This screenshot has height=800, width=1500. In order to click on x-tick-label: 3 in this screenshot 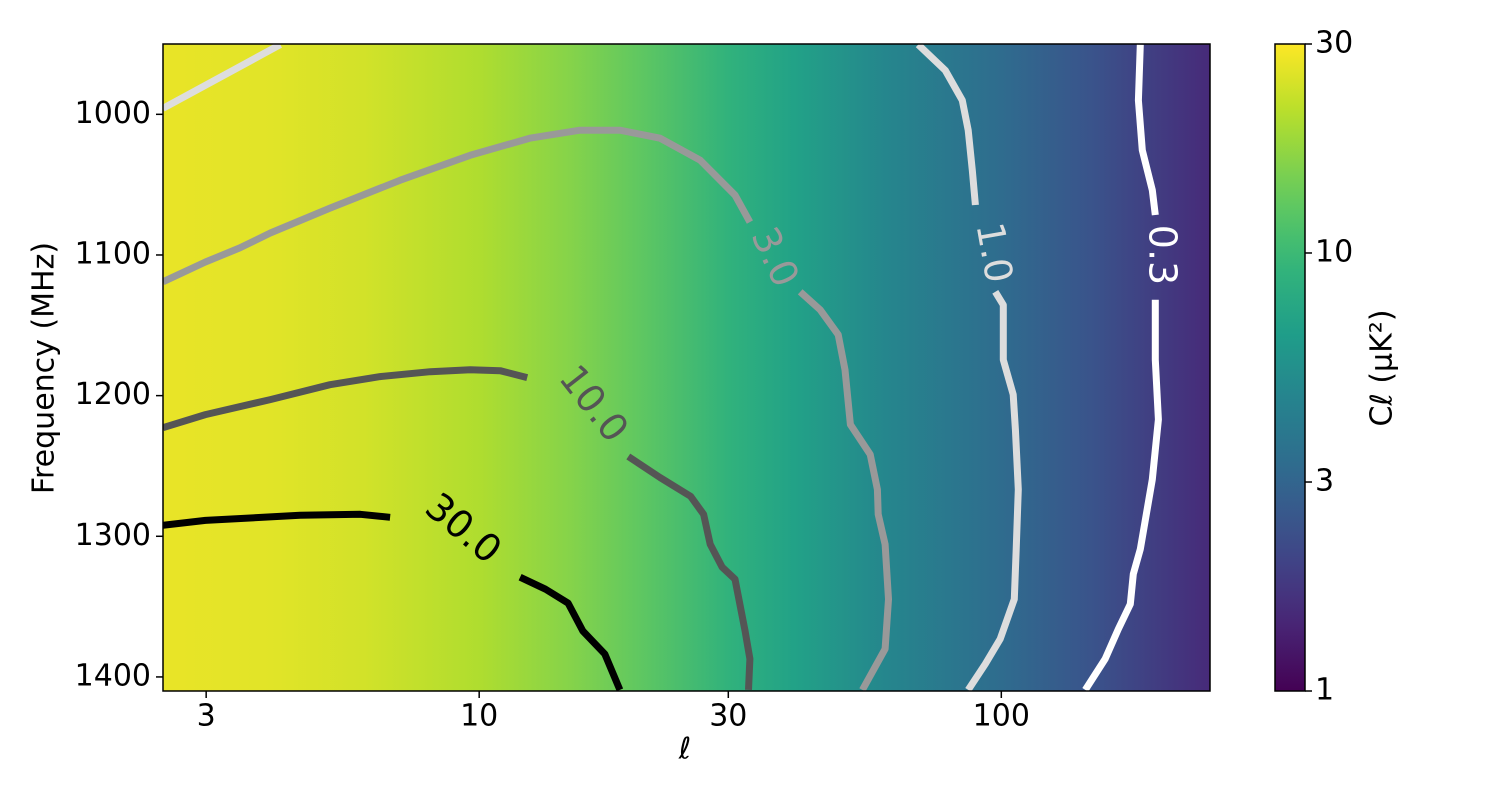, I will do `click(206, 716)`.